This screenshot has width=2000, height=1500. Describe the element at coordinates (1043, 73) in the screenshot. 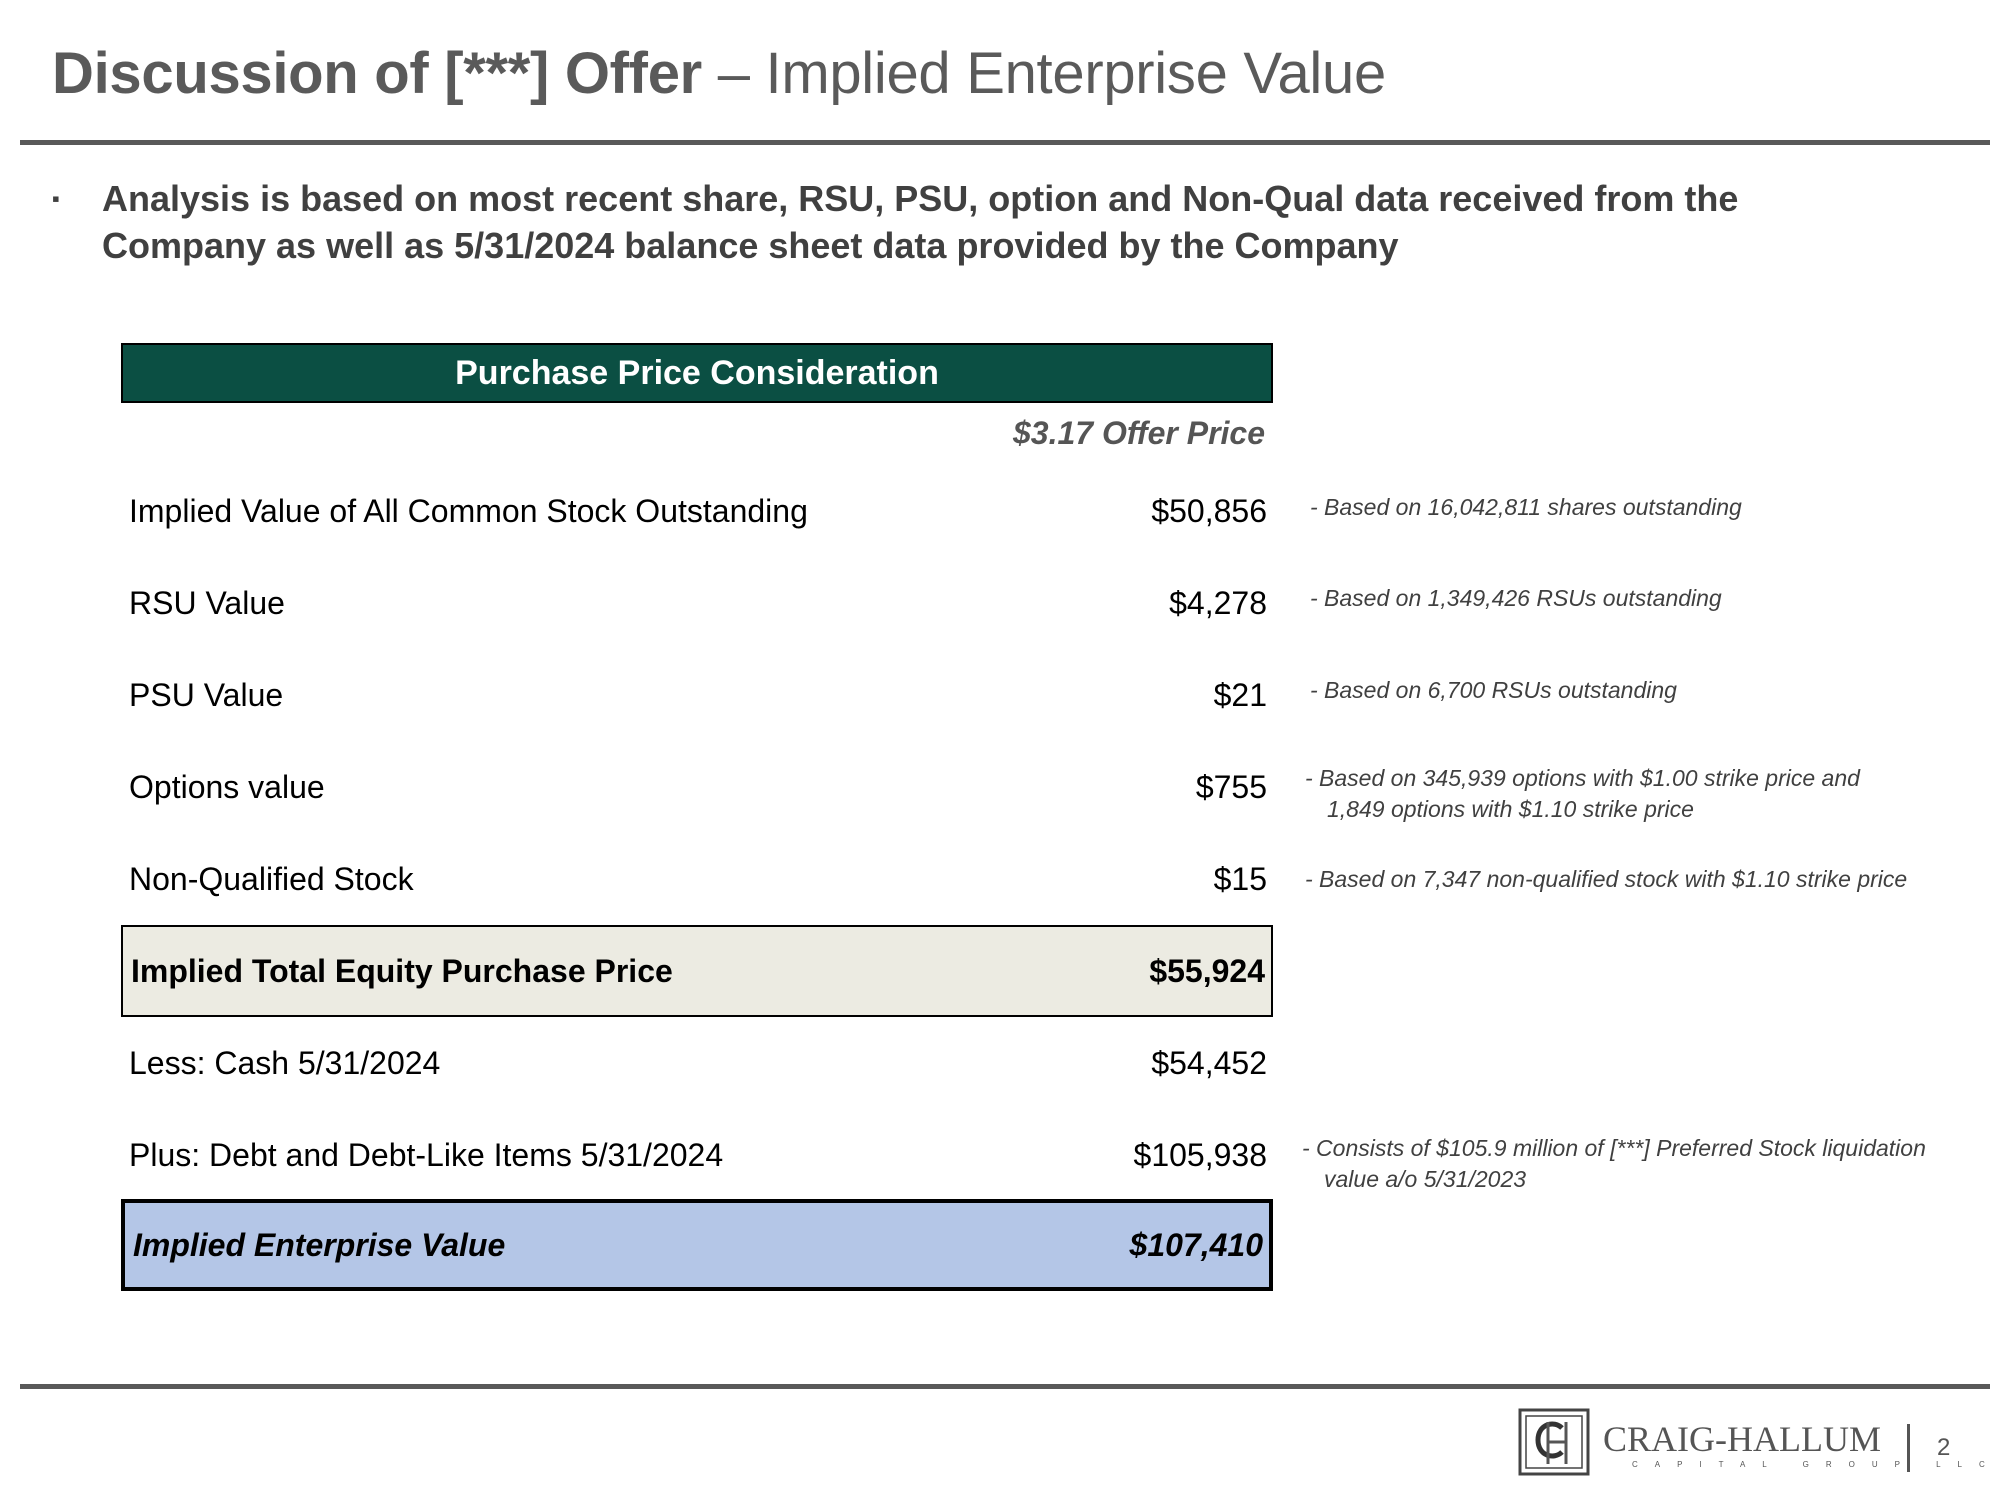

I see `page-title-rest: – Implied Enterprise Value` at that location.